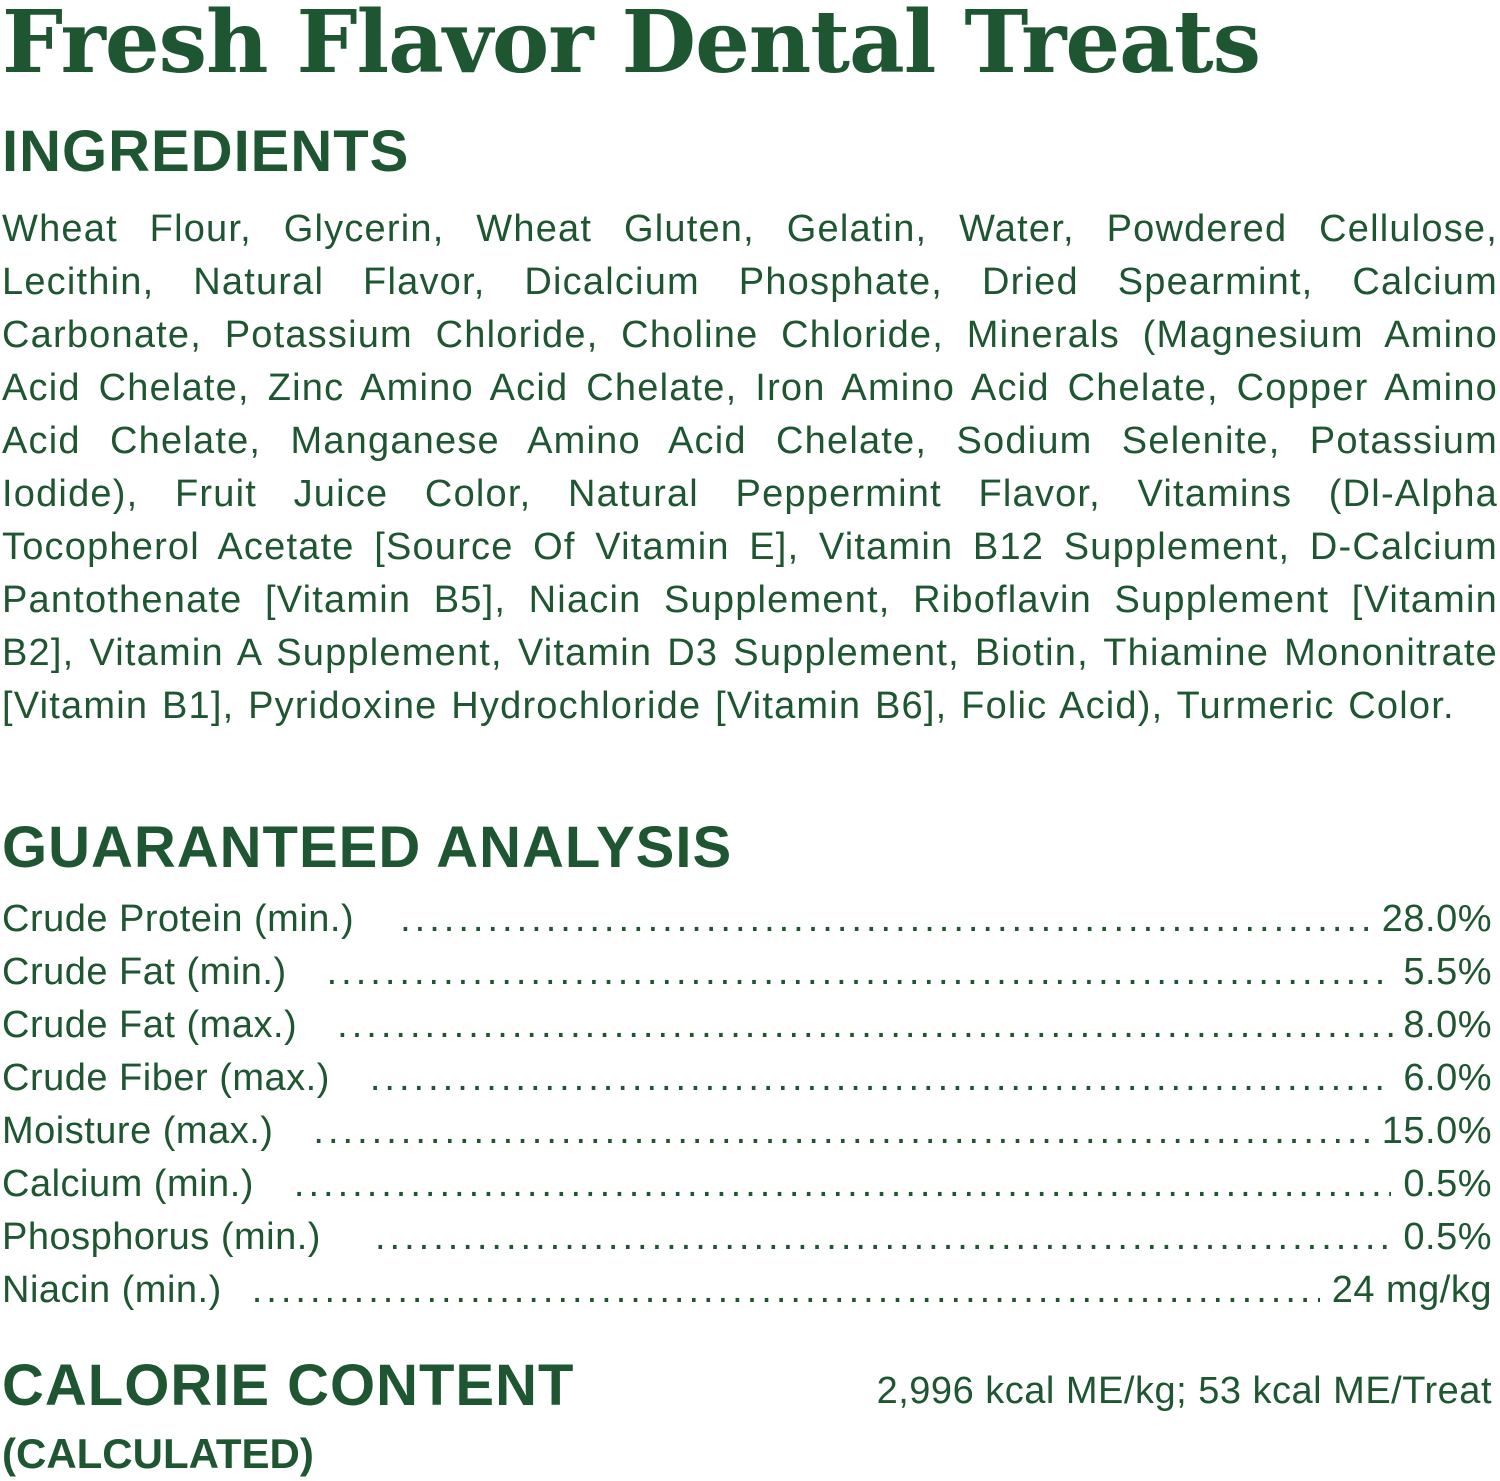  Describe the element at coordinates (112, 1290) in the screenshot. I see `analysis-label: Niacin (min.)` at that location.